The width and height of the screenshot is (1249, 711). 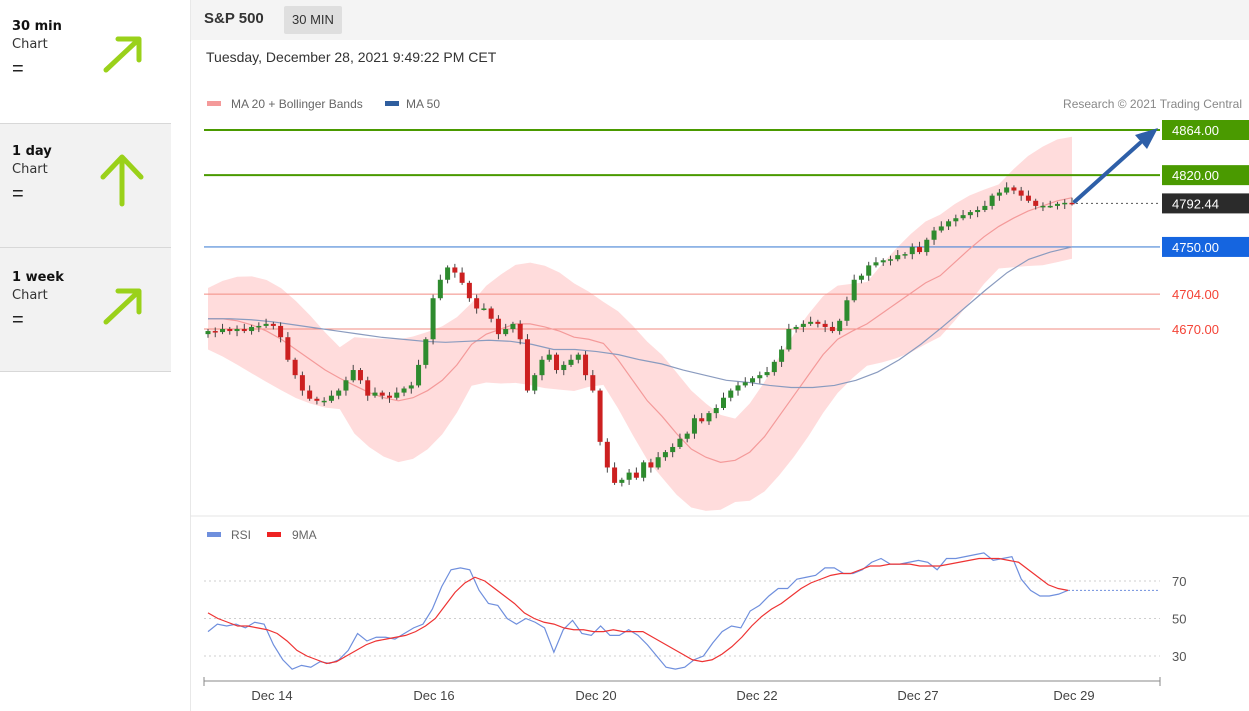 I want to click on timeframe-title: 1 week, so click(x=38, y=277).